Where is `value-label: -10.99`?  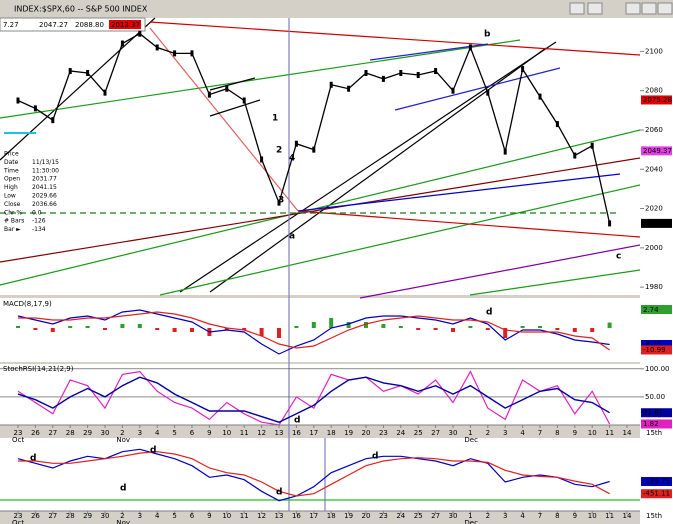 value-label: -10.99 is located at coordinates (654, 350).